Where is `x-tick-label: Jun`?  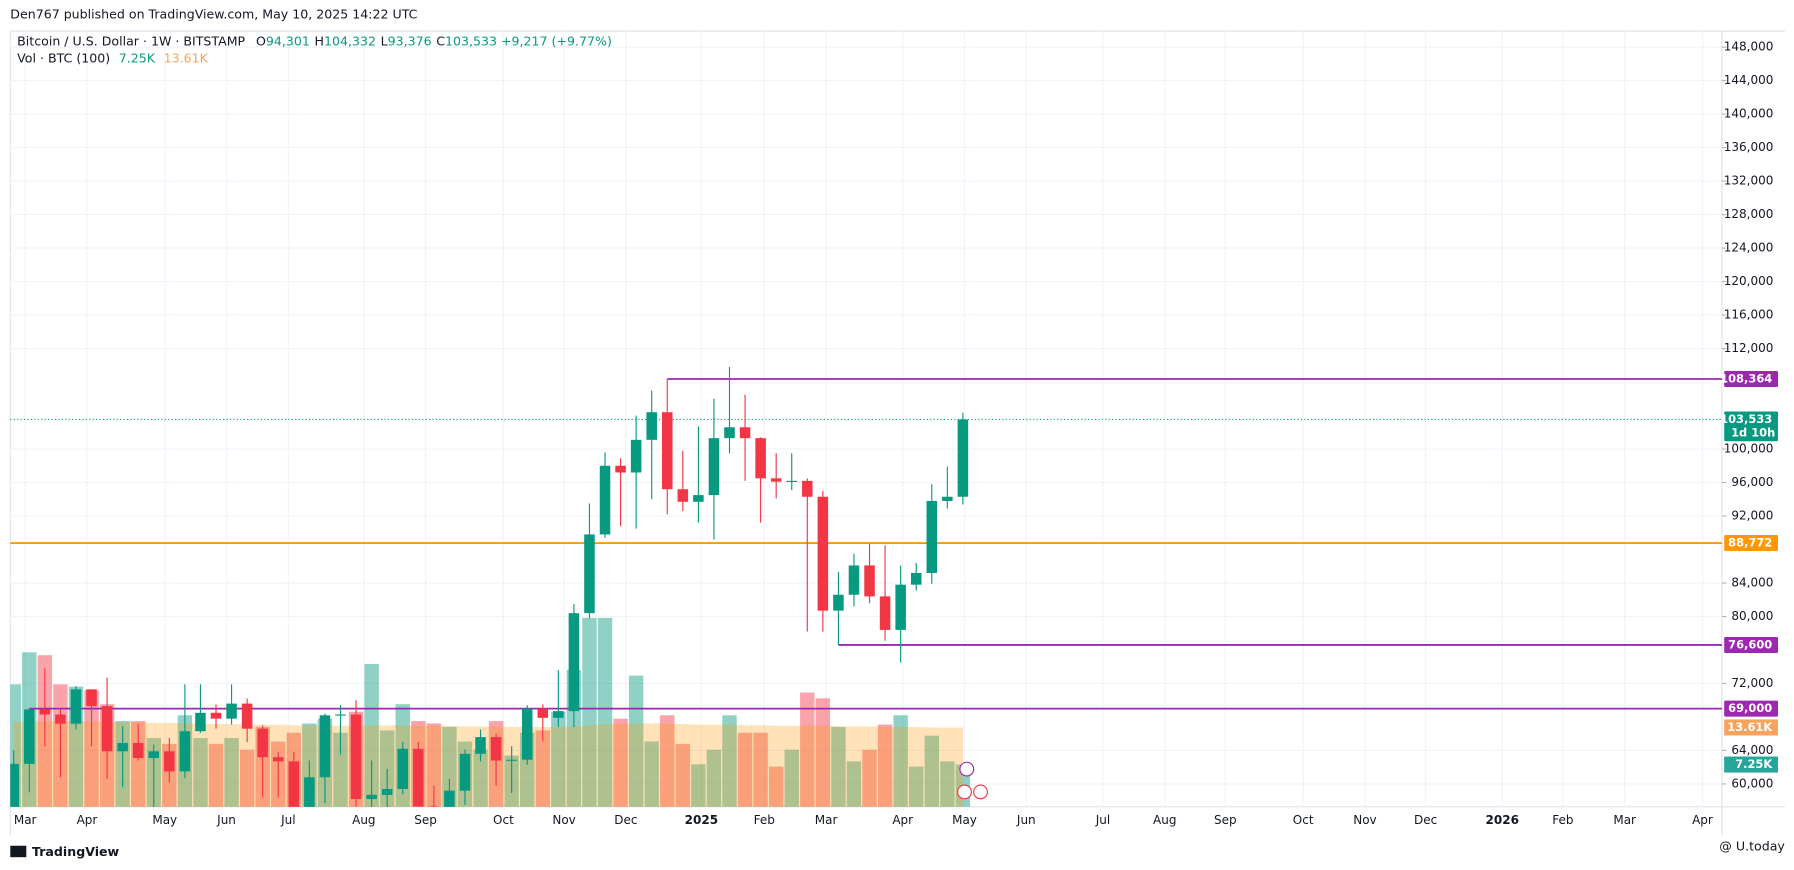 x-tick-label: Jun is located at coordinates (1026, 820).